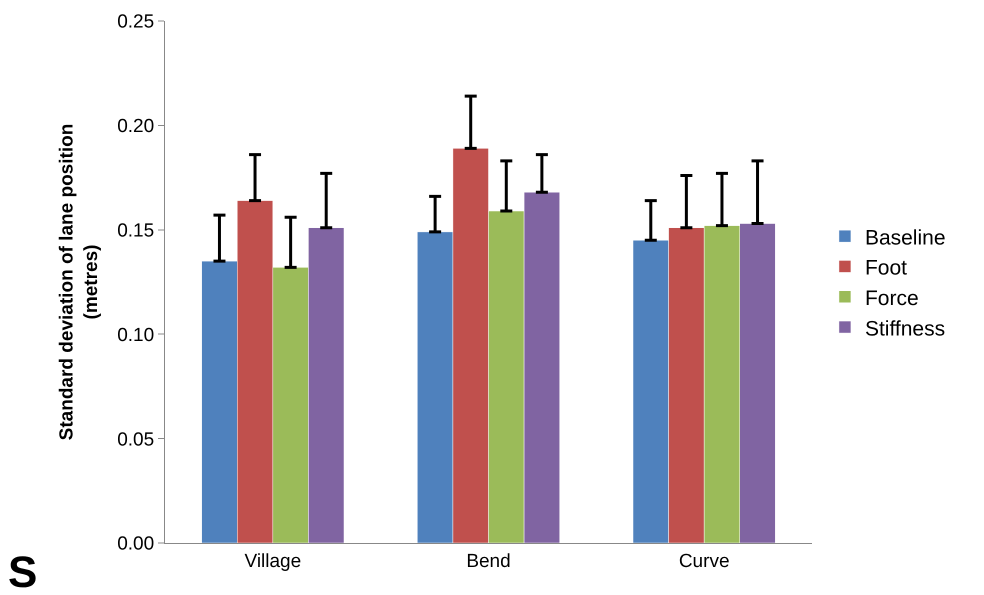  What do you see at coordinates (704, 561) in the screenshot?
I see `x-tick-label: Curve` at bounding box center [704, 561].